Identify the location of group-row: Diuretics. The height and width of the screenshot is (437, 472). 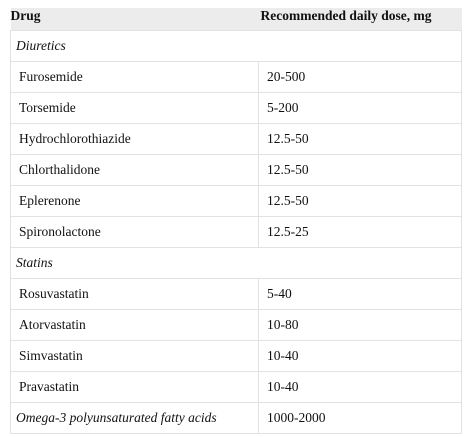
(236, 46).